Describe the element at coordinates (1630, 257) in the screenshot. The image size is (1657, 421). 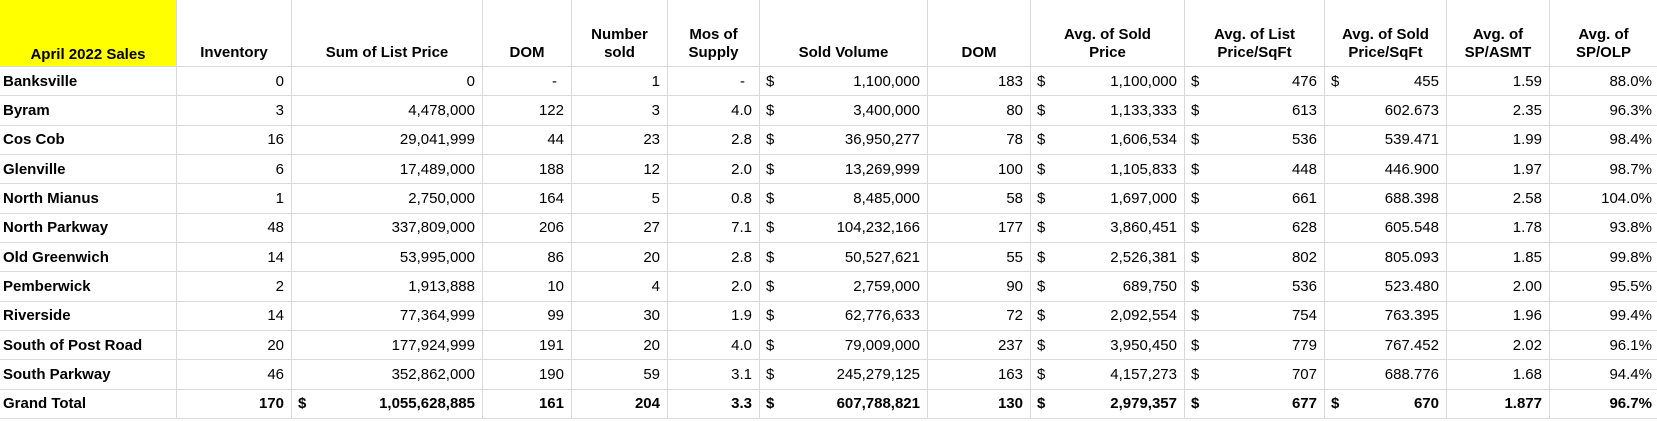
I see `data-cell: 99.8%` at that location.